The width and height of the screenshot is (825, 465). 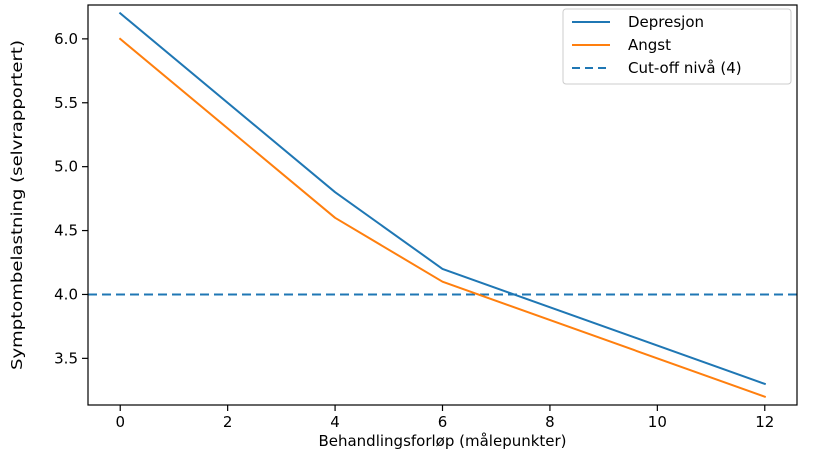 What do you see at coordinates (443, 422) in the screenshot?
I see `x-tick-label: 6` at bounding box center [443, 422].